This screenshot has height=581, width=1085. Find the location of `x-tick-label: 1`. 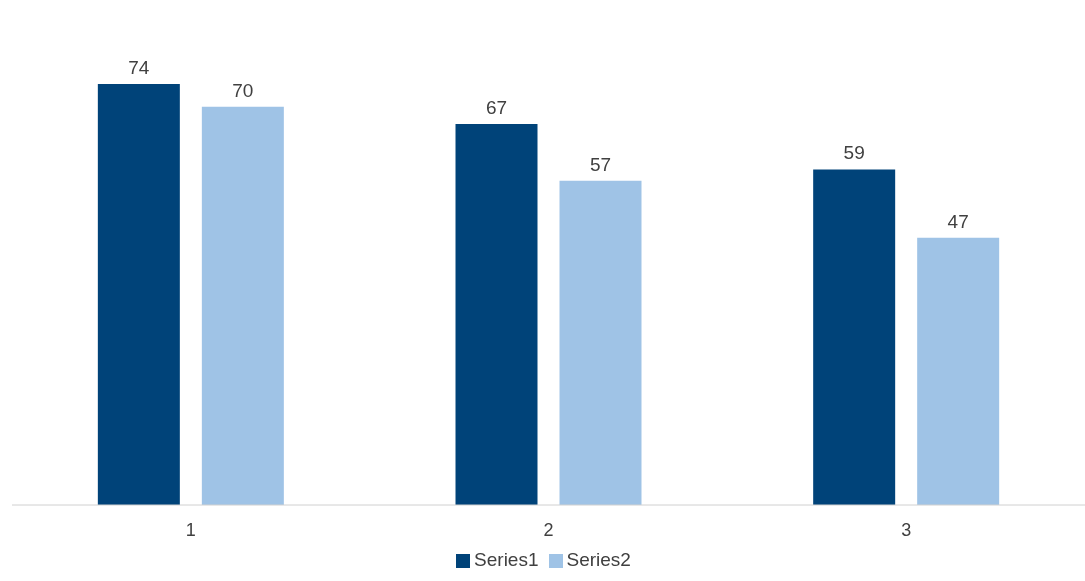

x-tick-label: 1 is located at coordinates (190, 529).